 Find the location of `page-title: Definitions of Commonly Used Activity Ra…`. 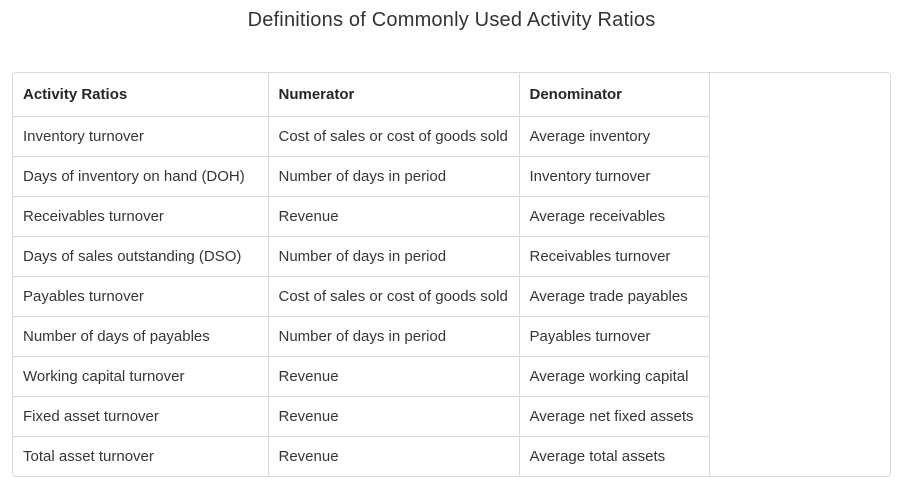

page-title: Definitions of Commonly Used Activity Ra… is located at coordinates (451, 20).